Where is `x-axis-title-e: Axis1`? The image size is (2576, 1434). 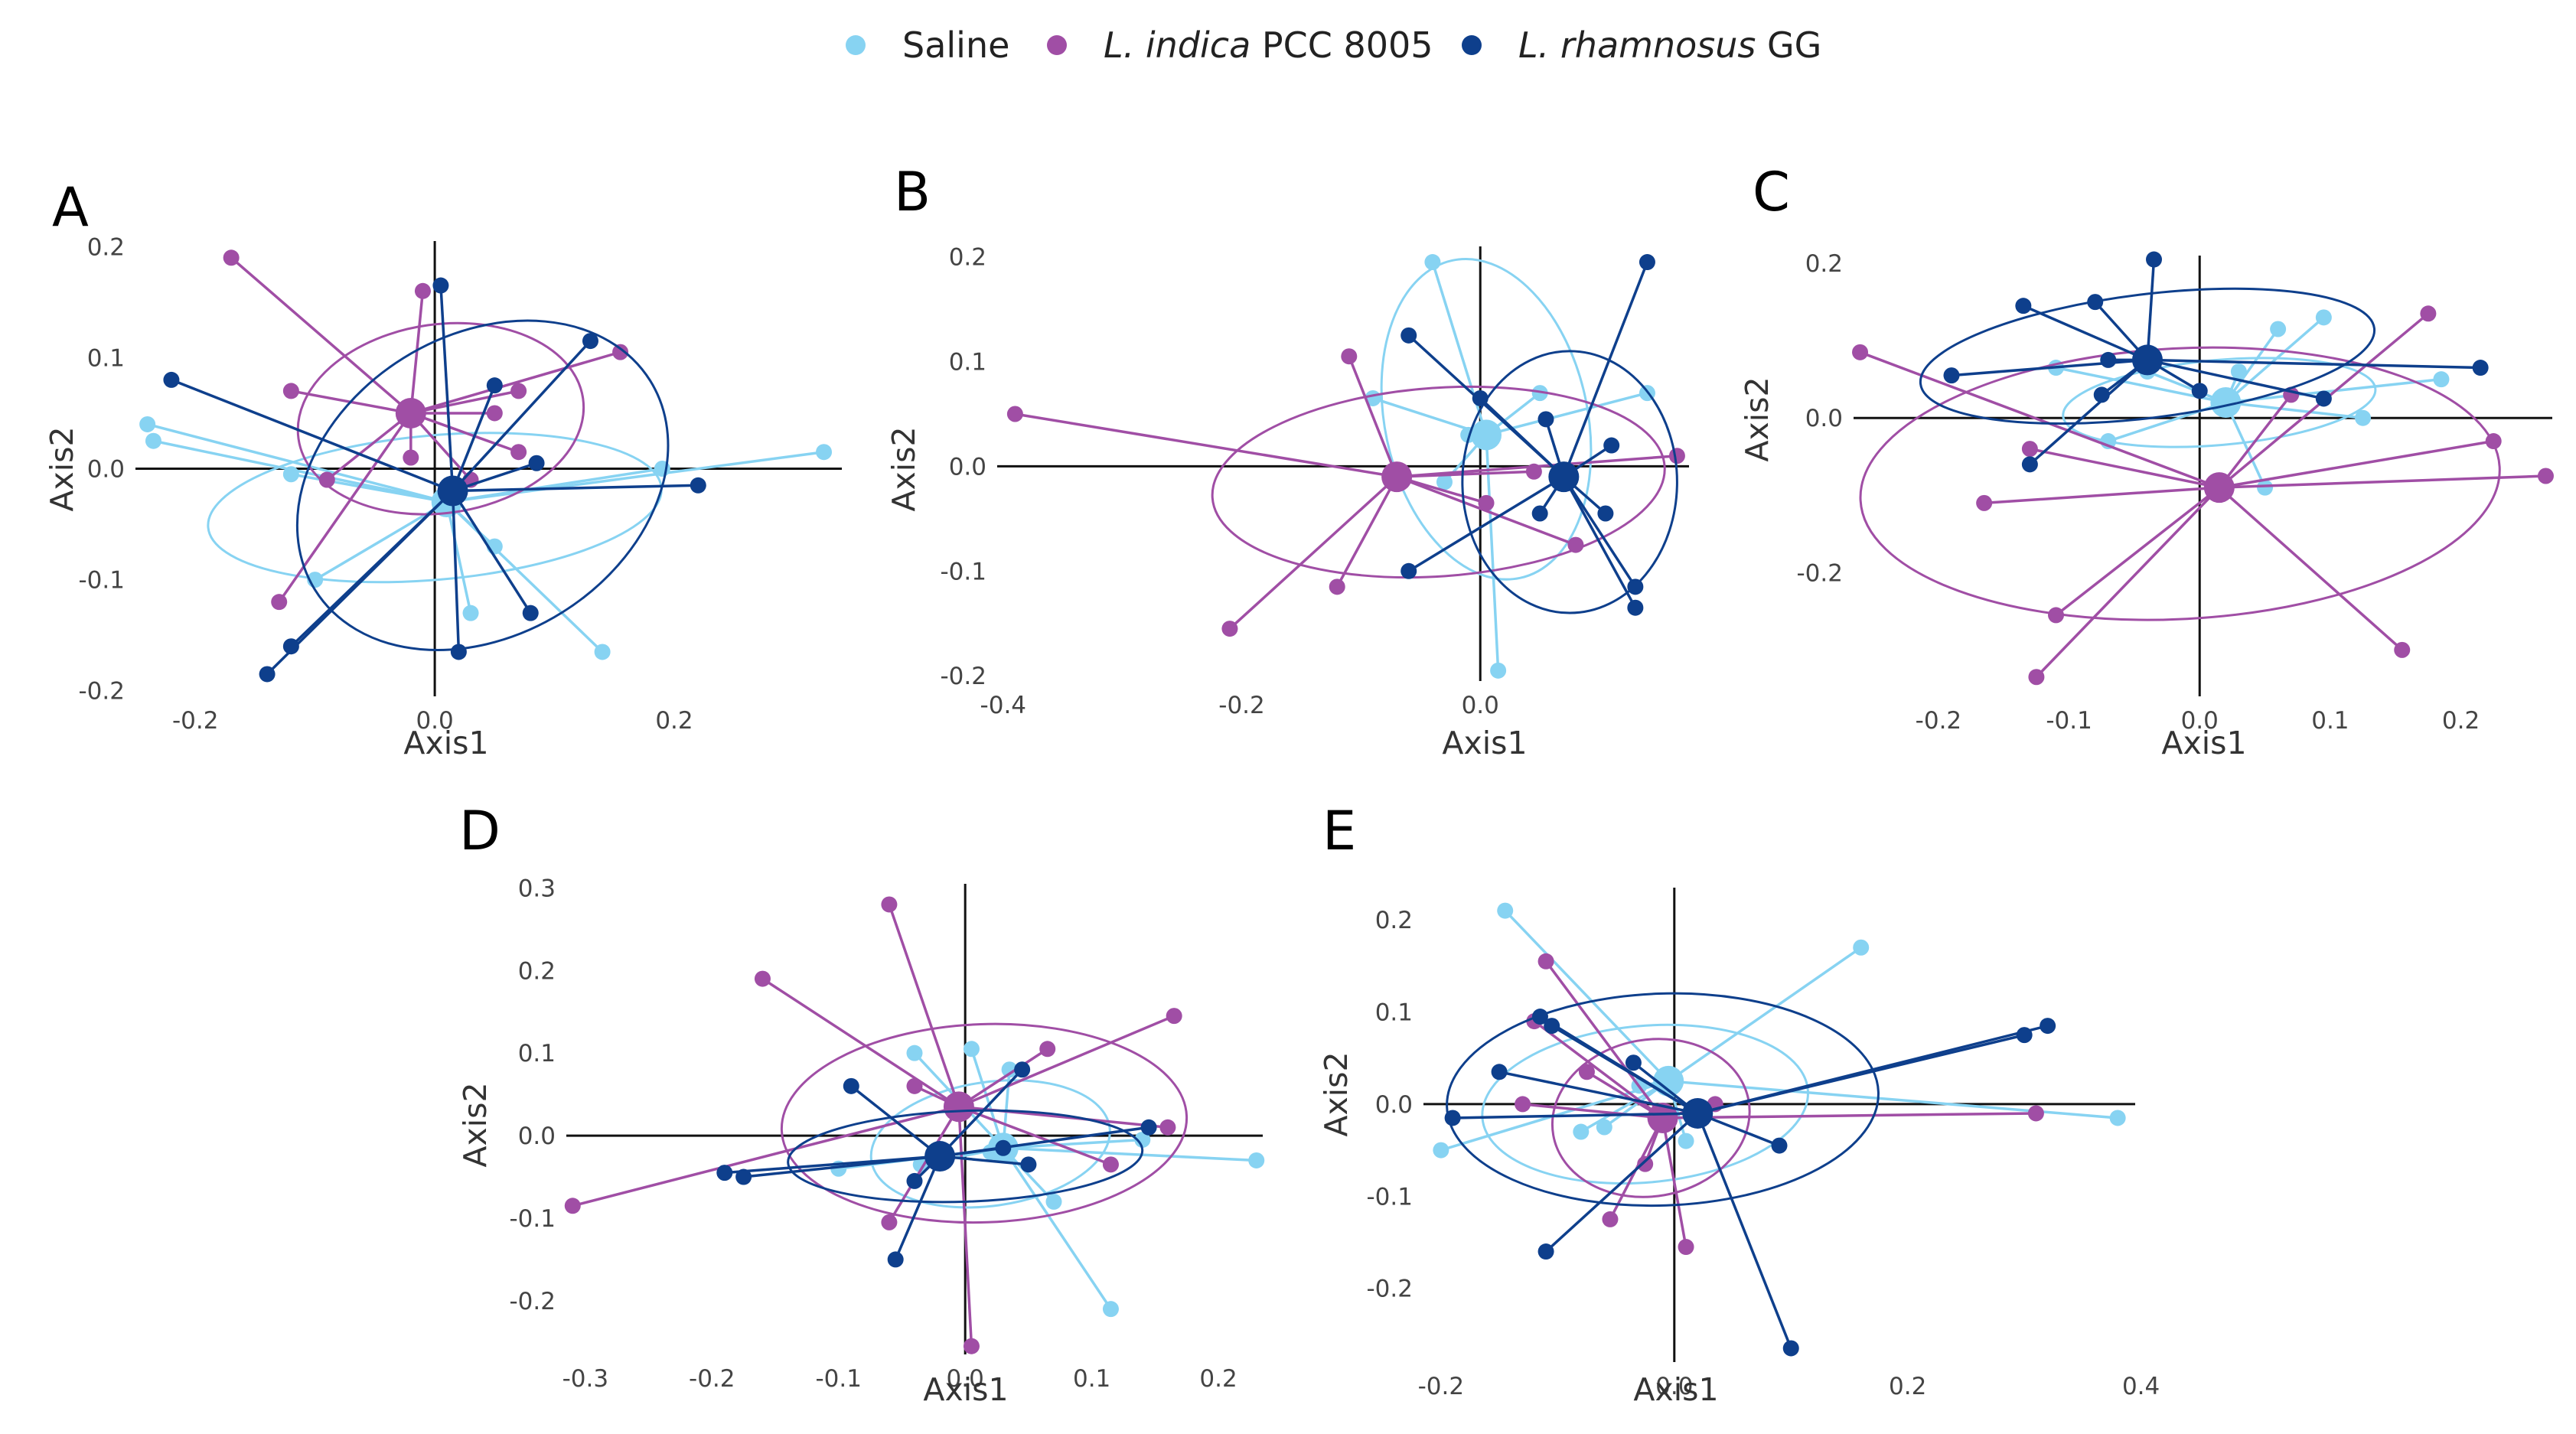
x-axis-title-e: Axis1 is located at coordinates (1675, 1389).